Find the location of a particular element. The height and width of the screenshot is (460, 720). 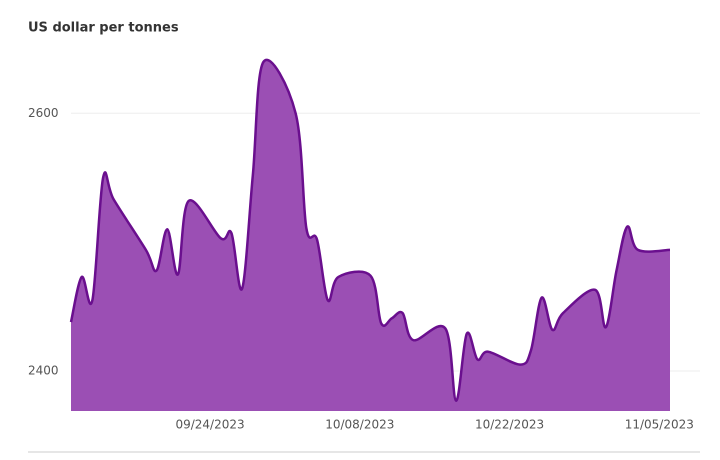

y-tick-label: 2600 is located at coordinates (43, 113).